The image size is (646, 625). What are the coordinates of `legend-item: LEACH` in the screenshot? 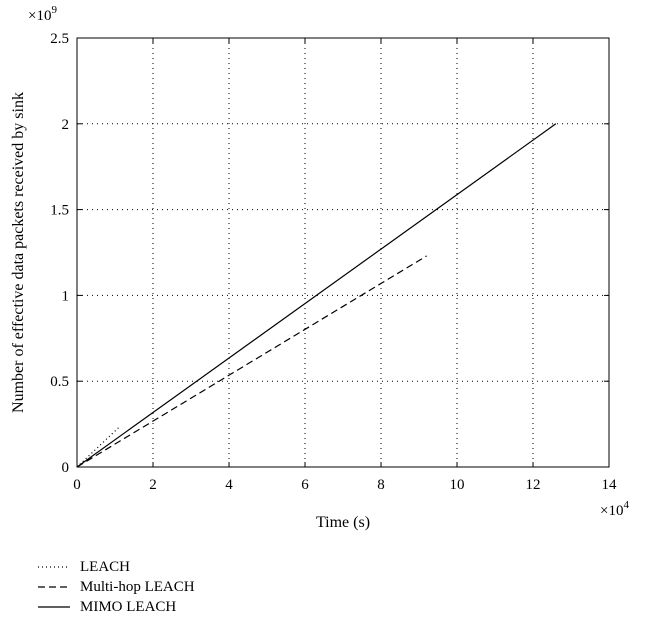 It's located at (115, 567).